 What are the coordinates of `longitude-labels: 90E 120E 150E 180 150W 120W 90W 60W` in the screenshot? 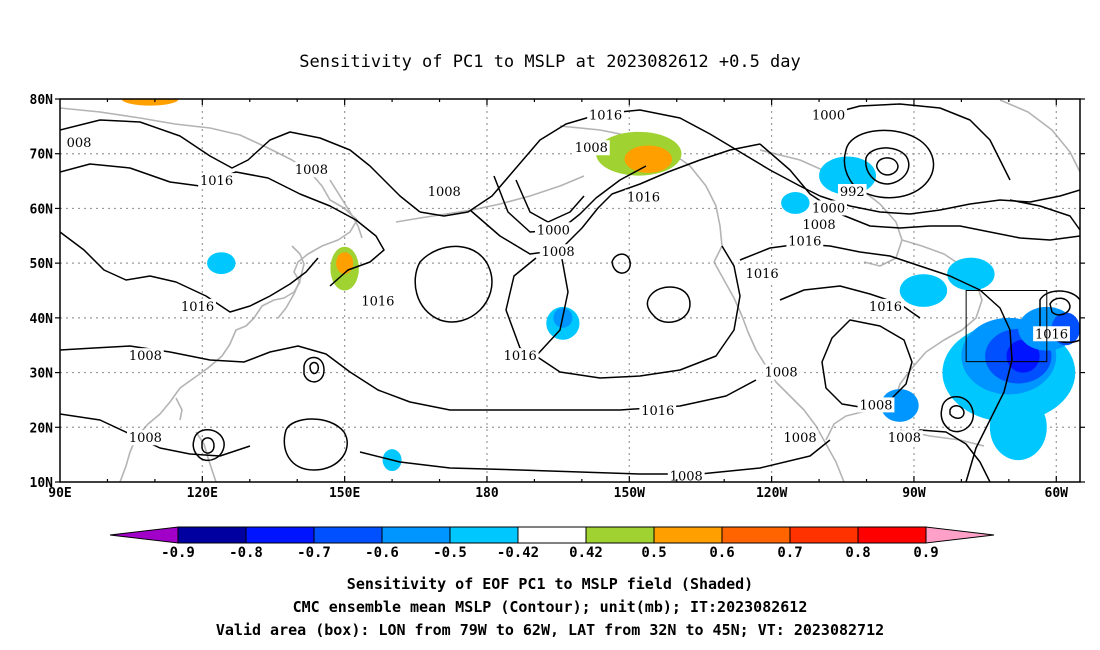 It's located at (558, 493).